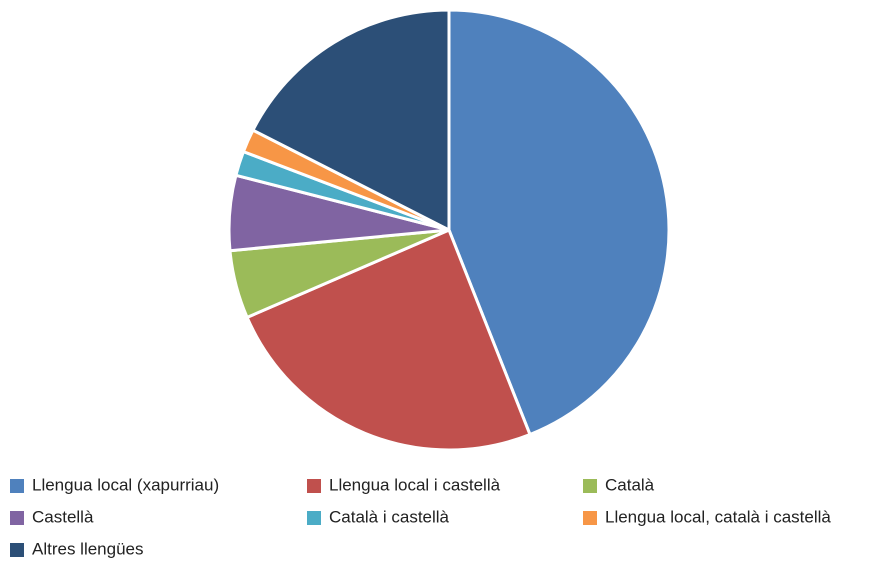 This screenshot has width=890, height=562. I want to click on legend-label: Català i castellà, so click(389, 516).